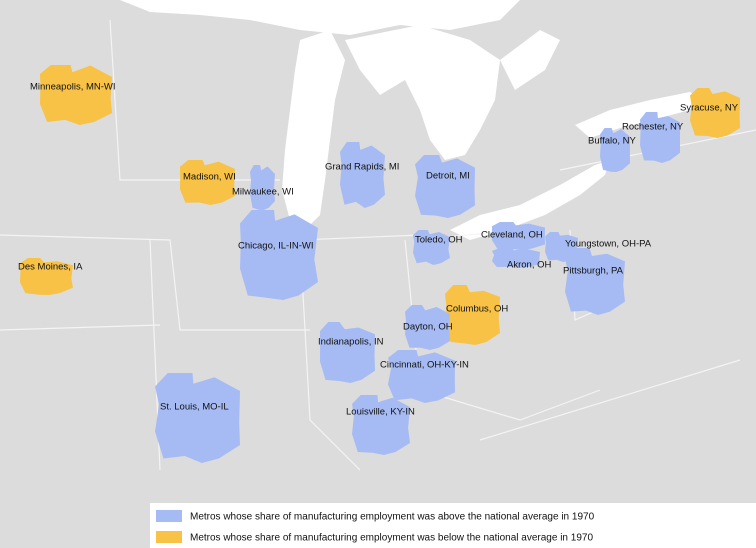  Describe the element at coordinates (453, 525) in the screenshot. I see `legend-box` at that location.